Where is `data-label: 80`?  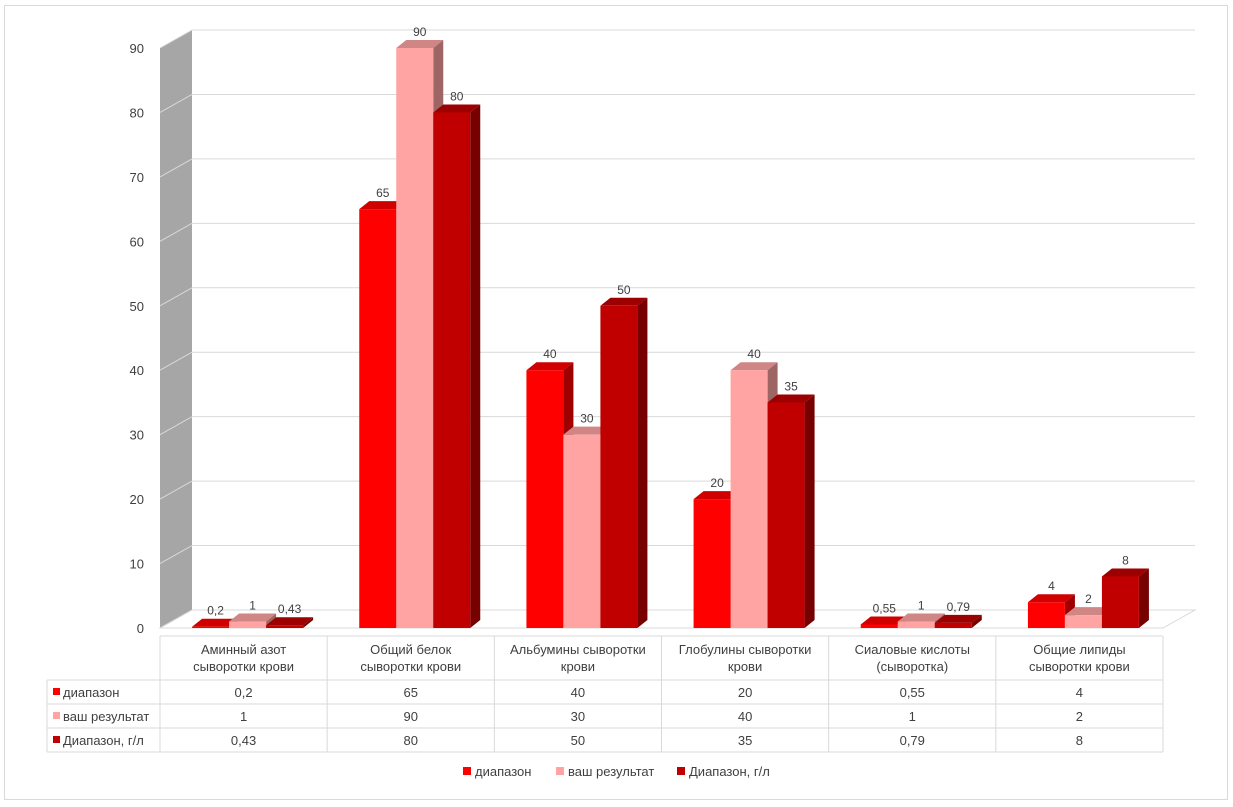 data-label: 80 is located at coordinates (457, 96).